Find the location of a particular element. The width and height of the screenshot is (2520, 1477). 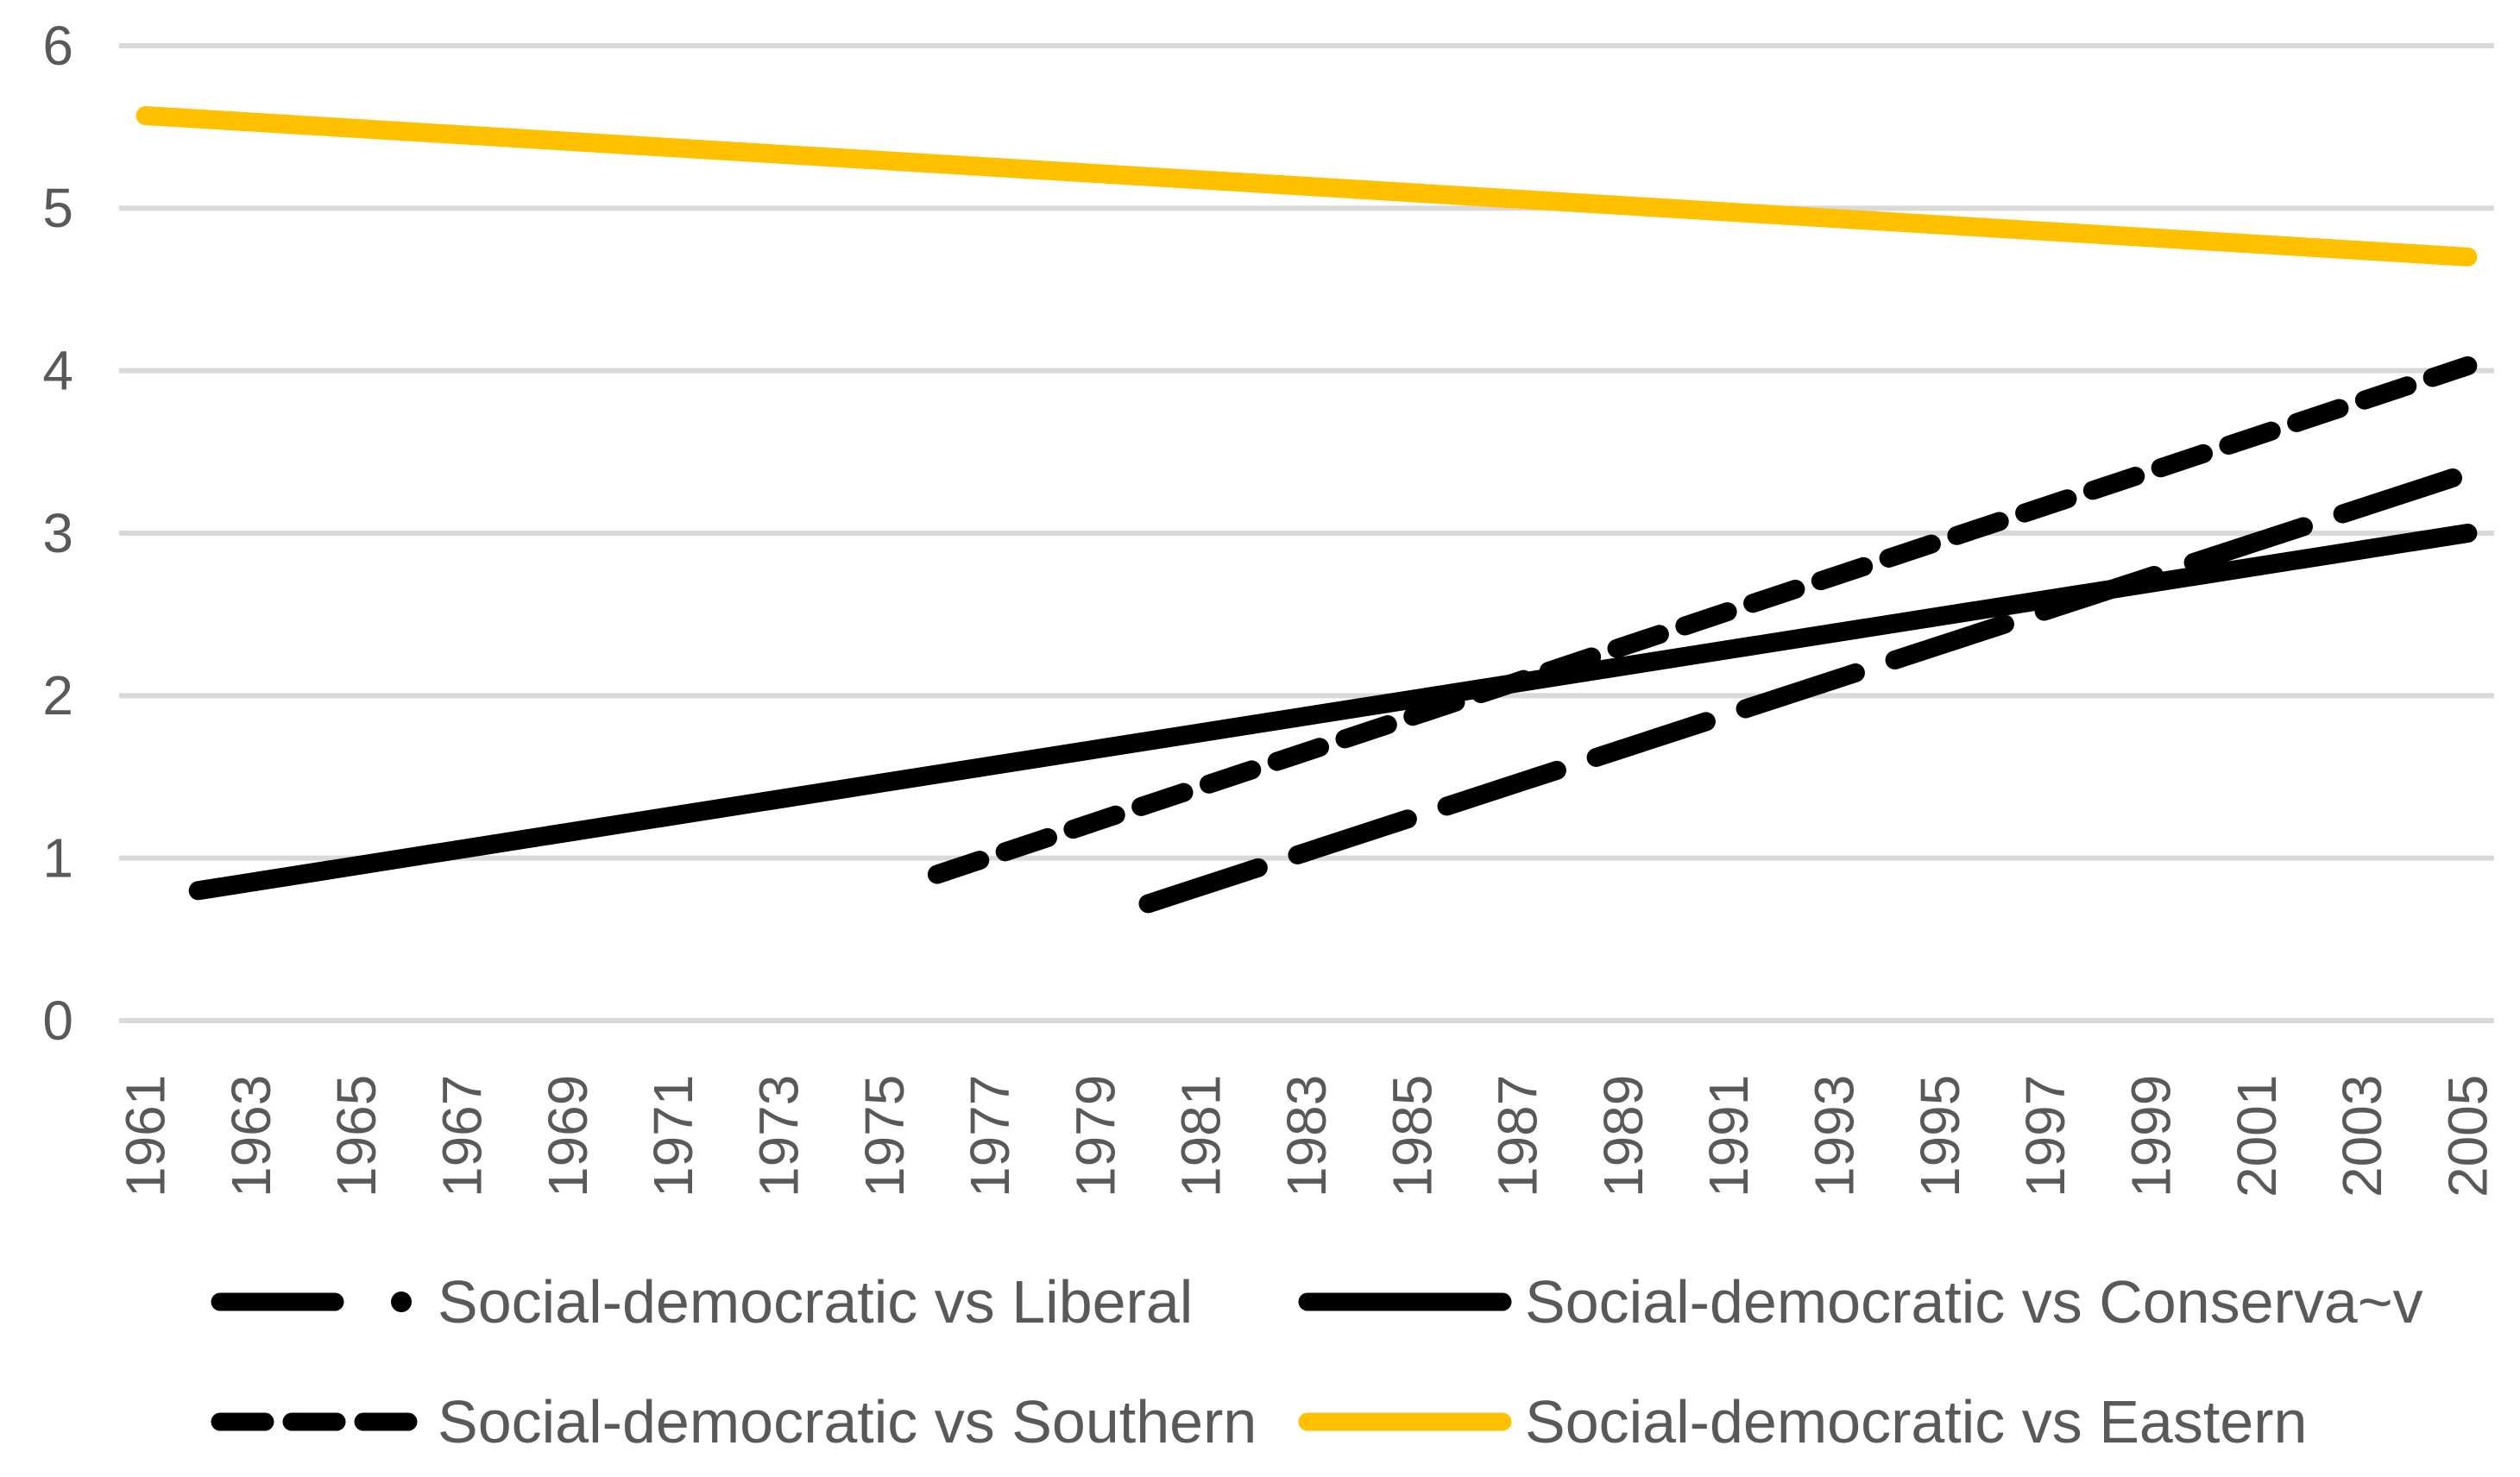

x-axis-tick-label: 1981 is located at coordinates (1201, 1136).